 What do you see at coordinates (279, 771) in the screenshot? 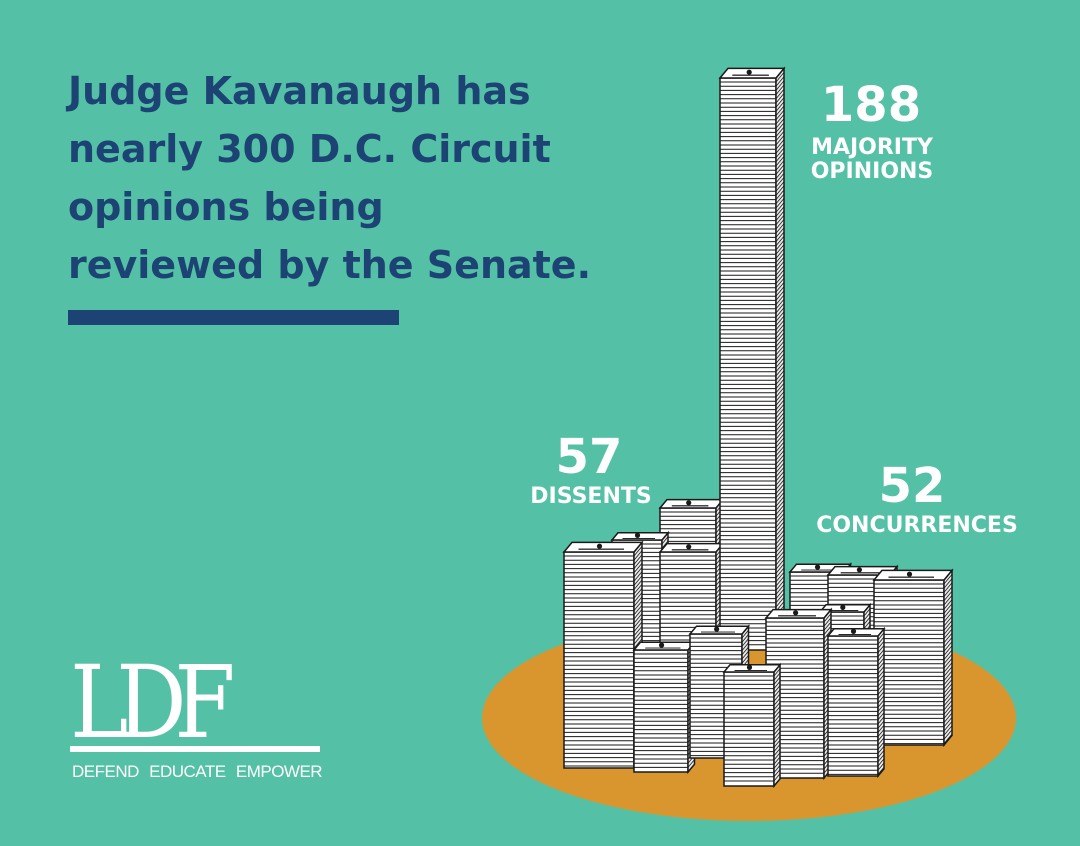
I see `tagline-word: EMPOWER` at bounding box center [279, 771].